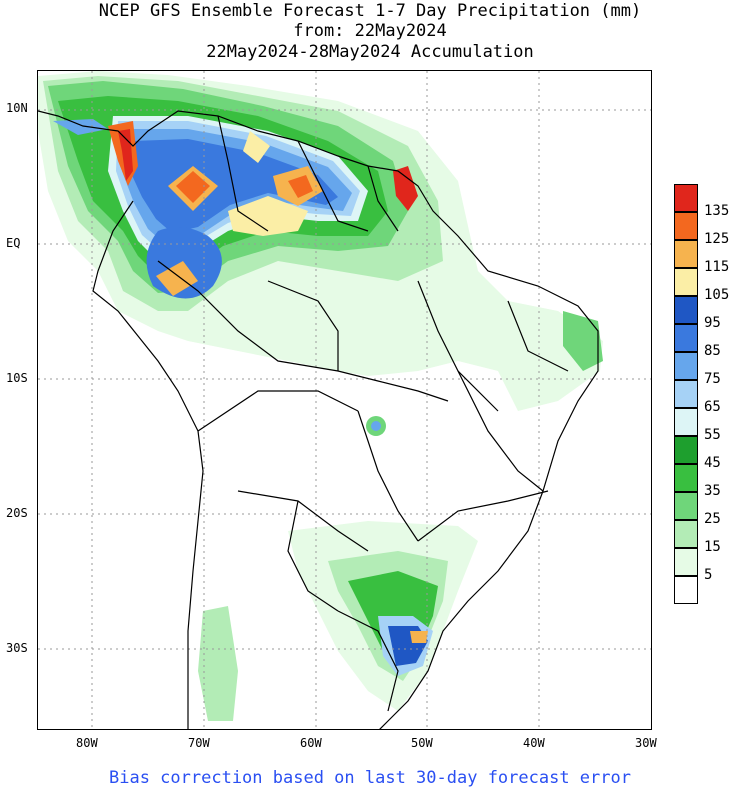  What do you see at coordinates (717, 211) in the screenshot?
I see `color-scale-label: 135` at bounding box center [717, 211].